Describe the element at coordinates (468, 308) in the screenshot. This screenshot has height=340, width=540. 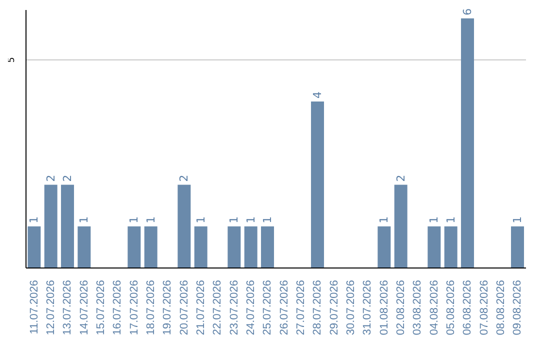
I see `x-tick-label: 06.08.2026` at that location.